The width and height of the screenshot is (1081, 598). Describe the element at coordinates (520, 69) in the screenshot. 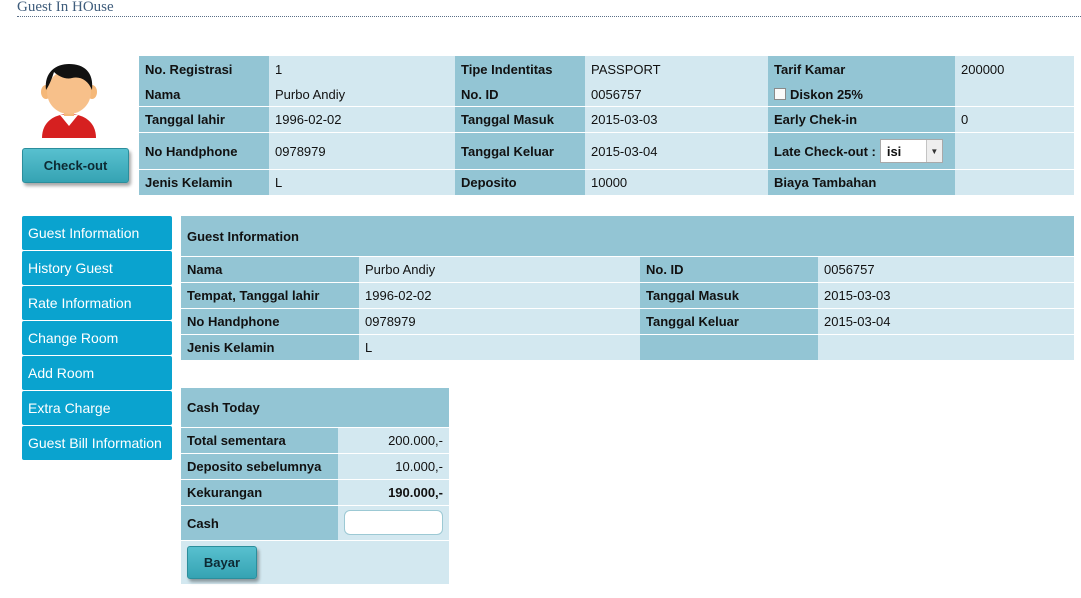

I see `tipe-identitas-label: Tipe Indentitas` at that location.